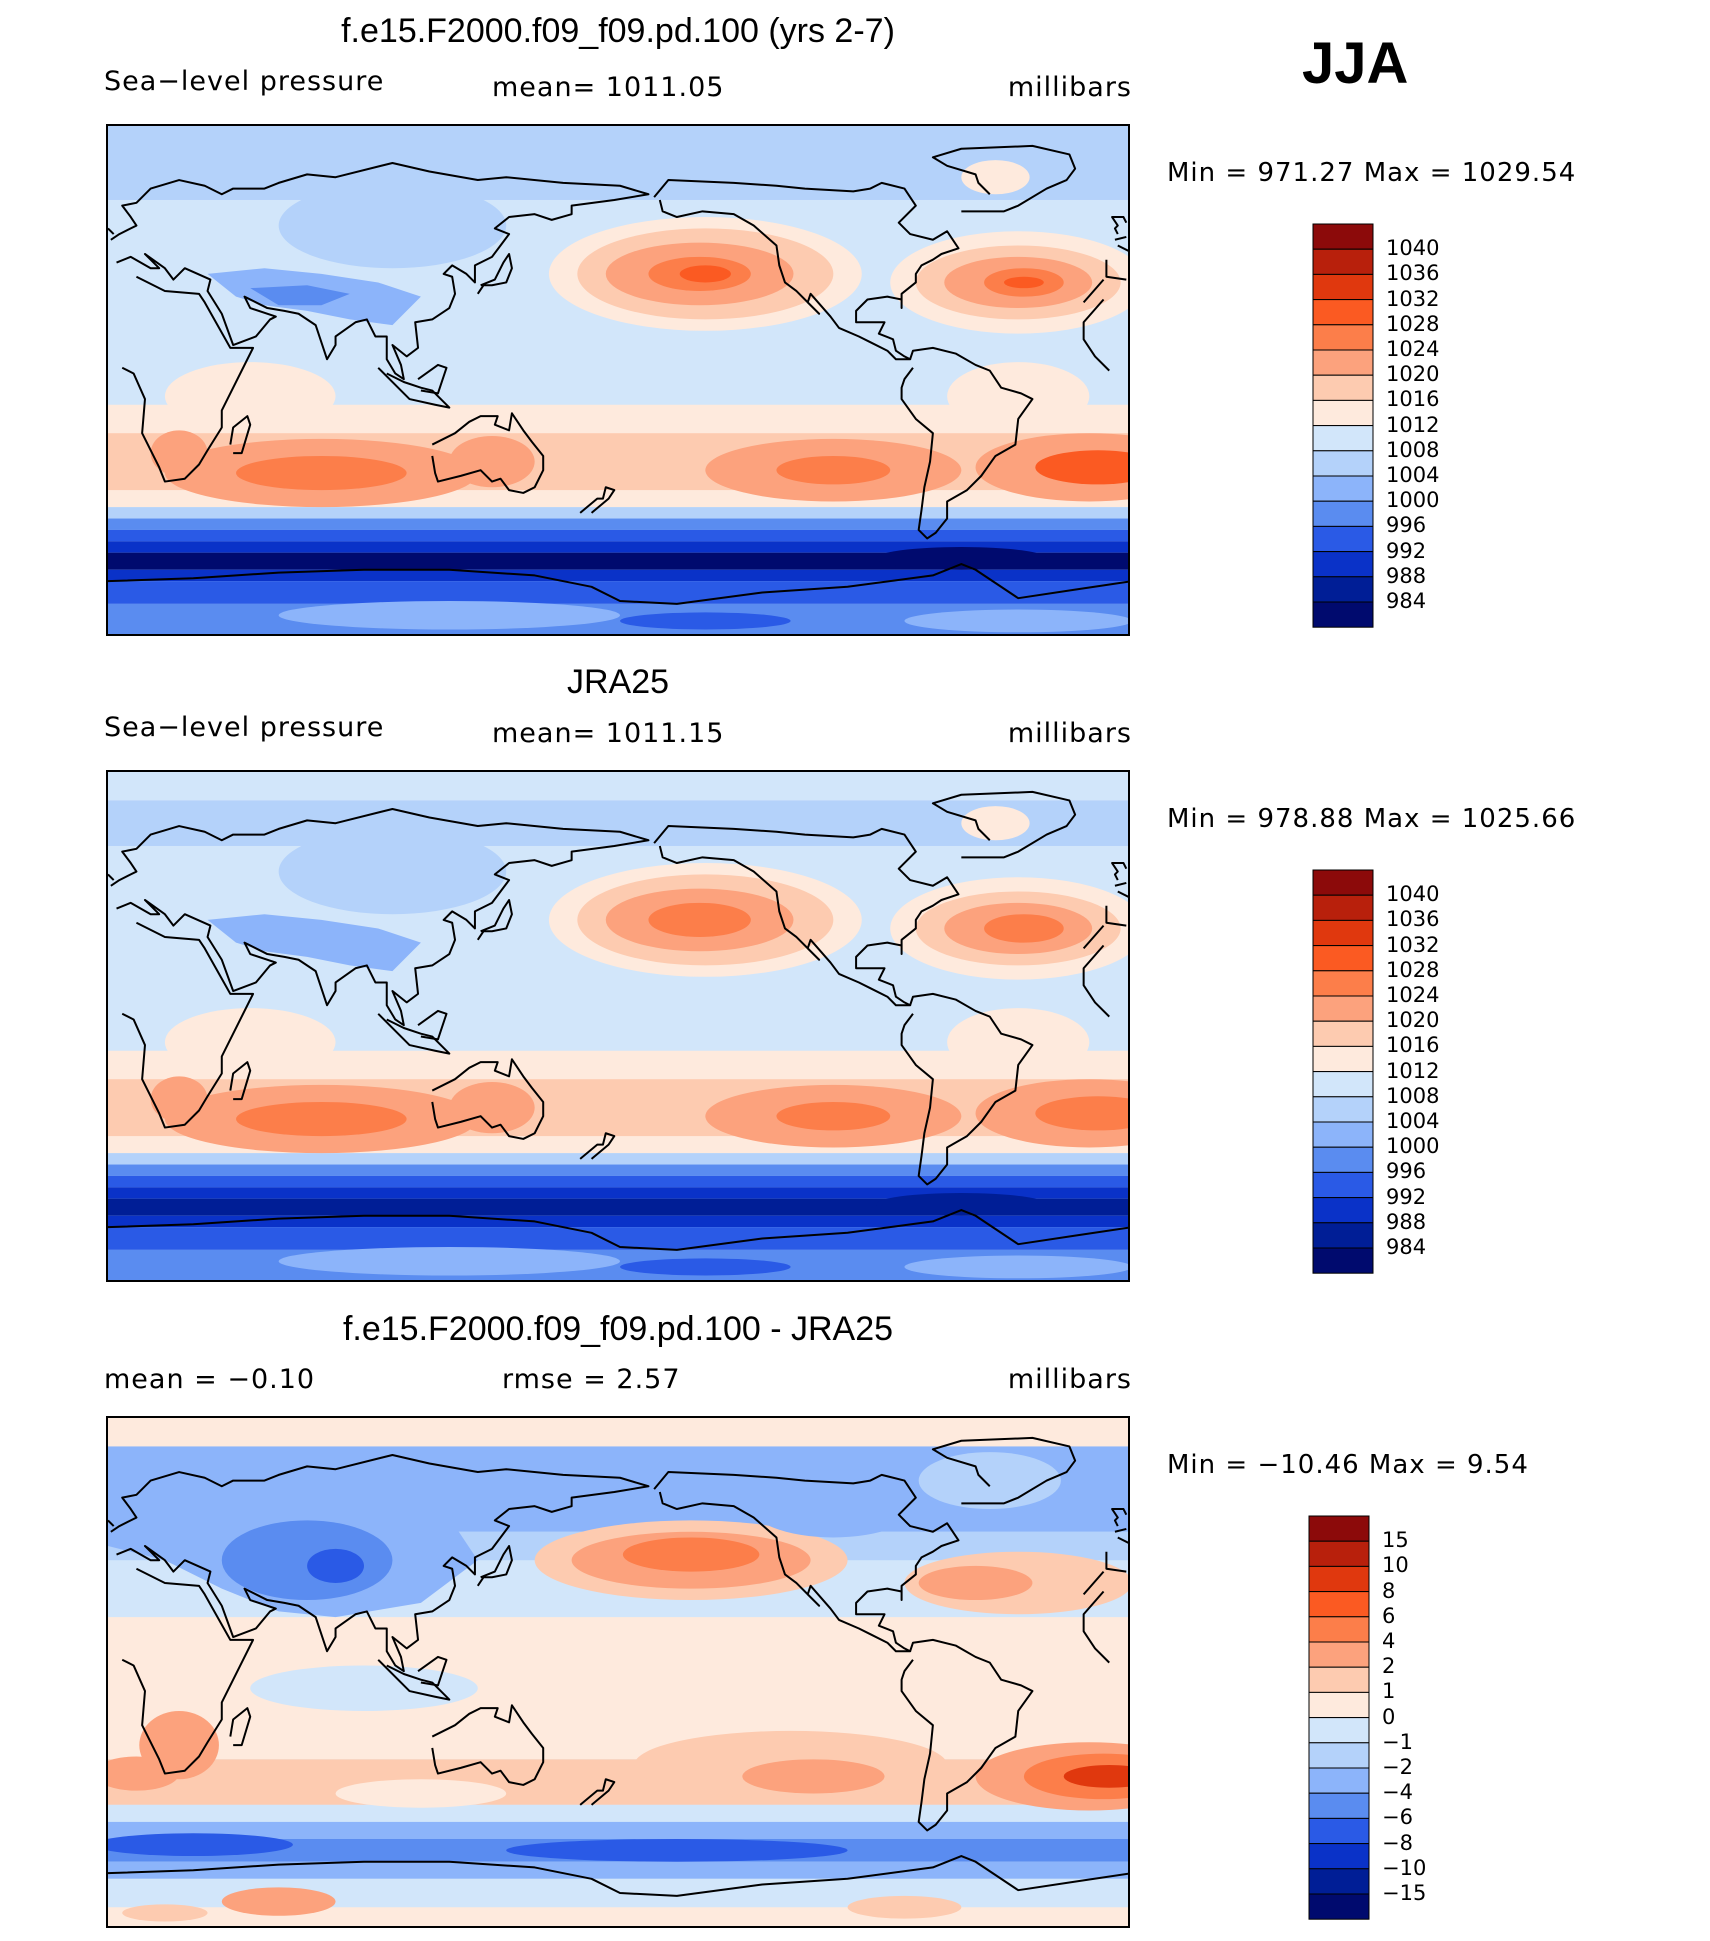 This screenshot has height=1941, width=1710. I want to click on colorbar-tick-label: 1028, so click(1413, 969).